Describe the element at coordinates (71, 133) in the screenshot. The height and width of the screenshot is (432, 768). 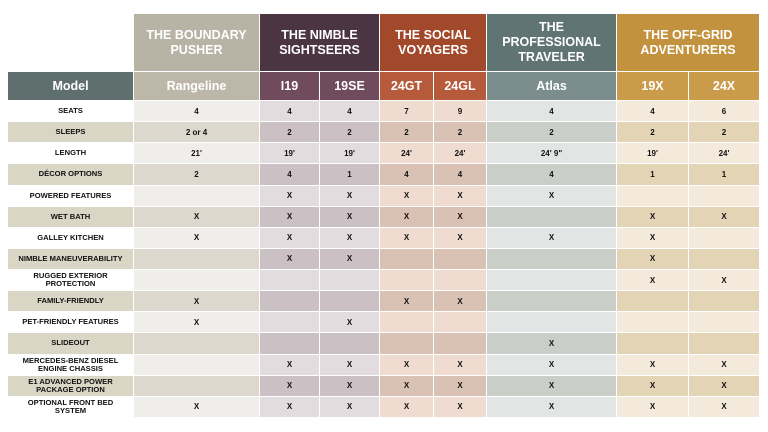
I see `feature-label: SLEEPS` at that location.